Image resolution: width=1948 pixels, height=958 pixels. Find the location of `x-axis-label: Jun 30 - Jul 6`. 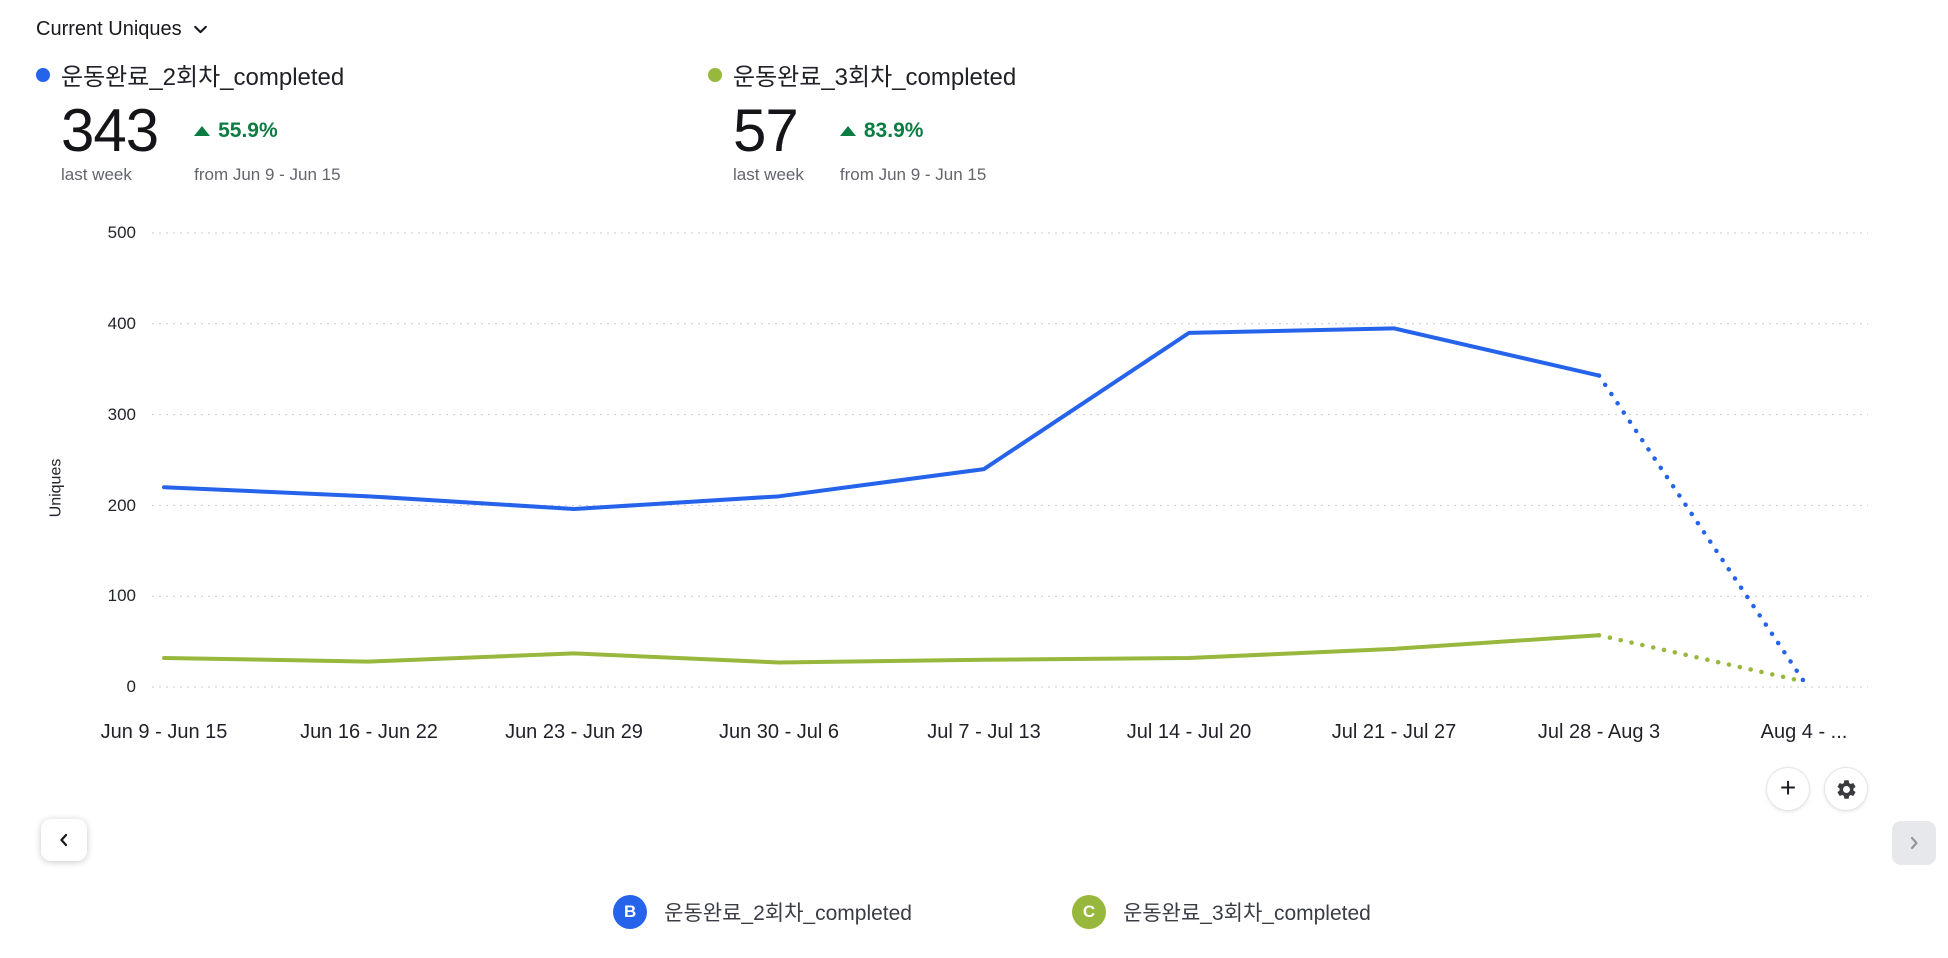

x-axis-label: Jun 30 - Jul 6 is located at coordinates (779, 732).